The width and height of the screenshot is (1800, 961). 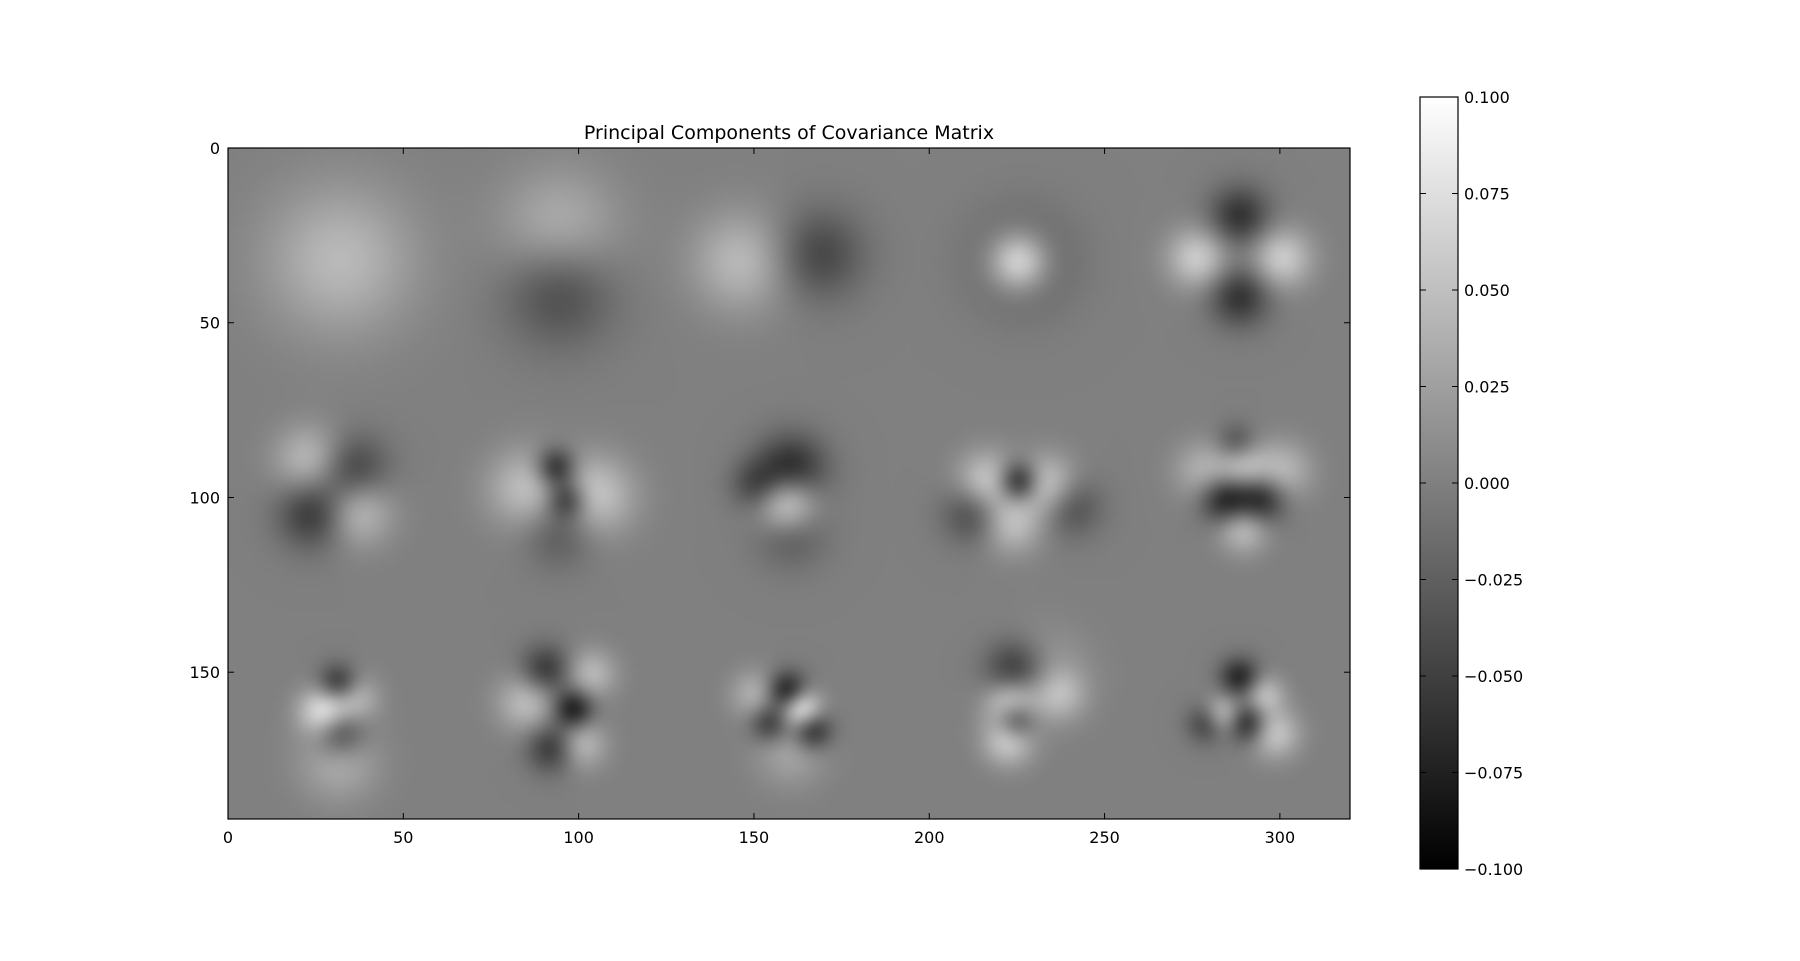 I want to click on x-tick-label: 50, so click(x=403, y=837).